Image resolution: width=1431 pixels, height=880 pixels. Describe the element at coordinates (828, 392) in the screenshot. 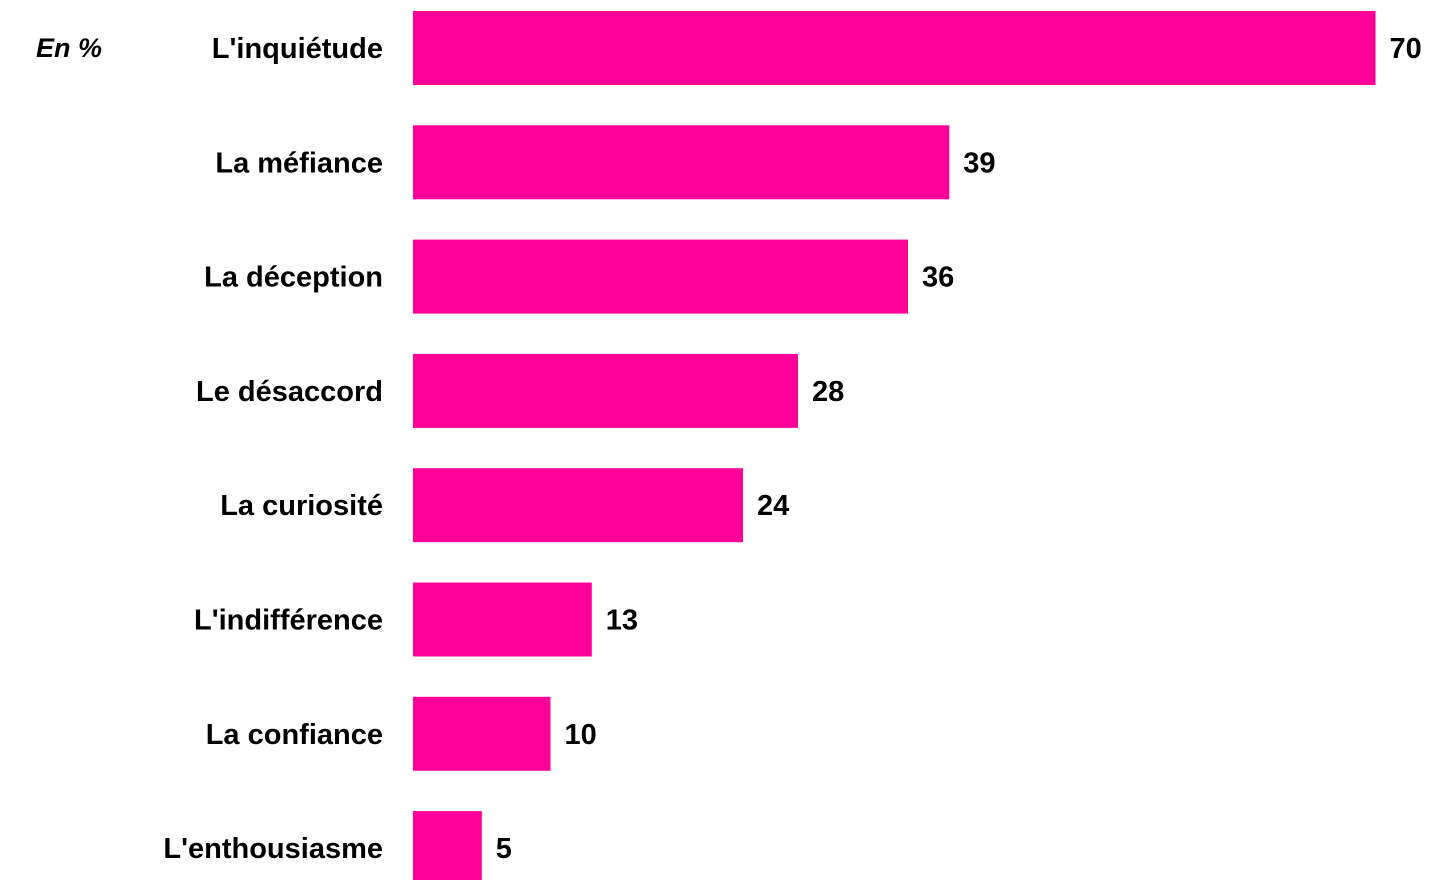

I see `value-label-3: 28` at that location.